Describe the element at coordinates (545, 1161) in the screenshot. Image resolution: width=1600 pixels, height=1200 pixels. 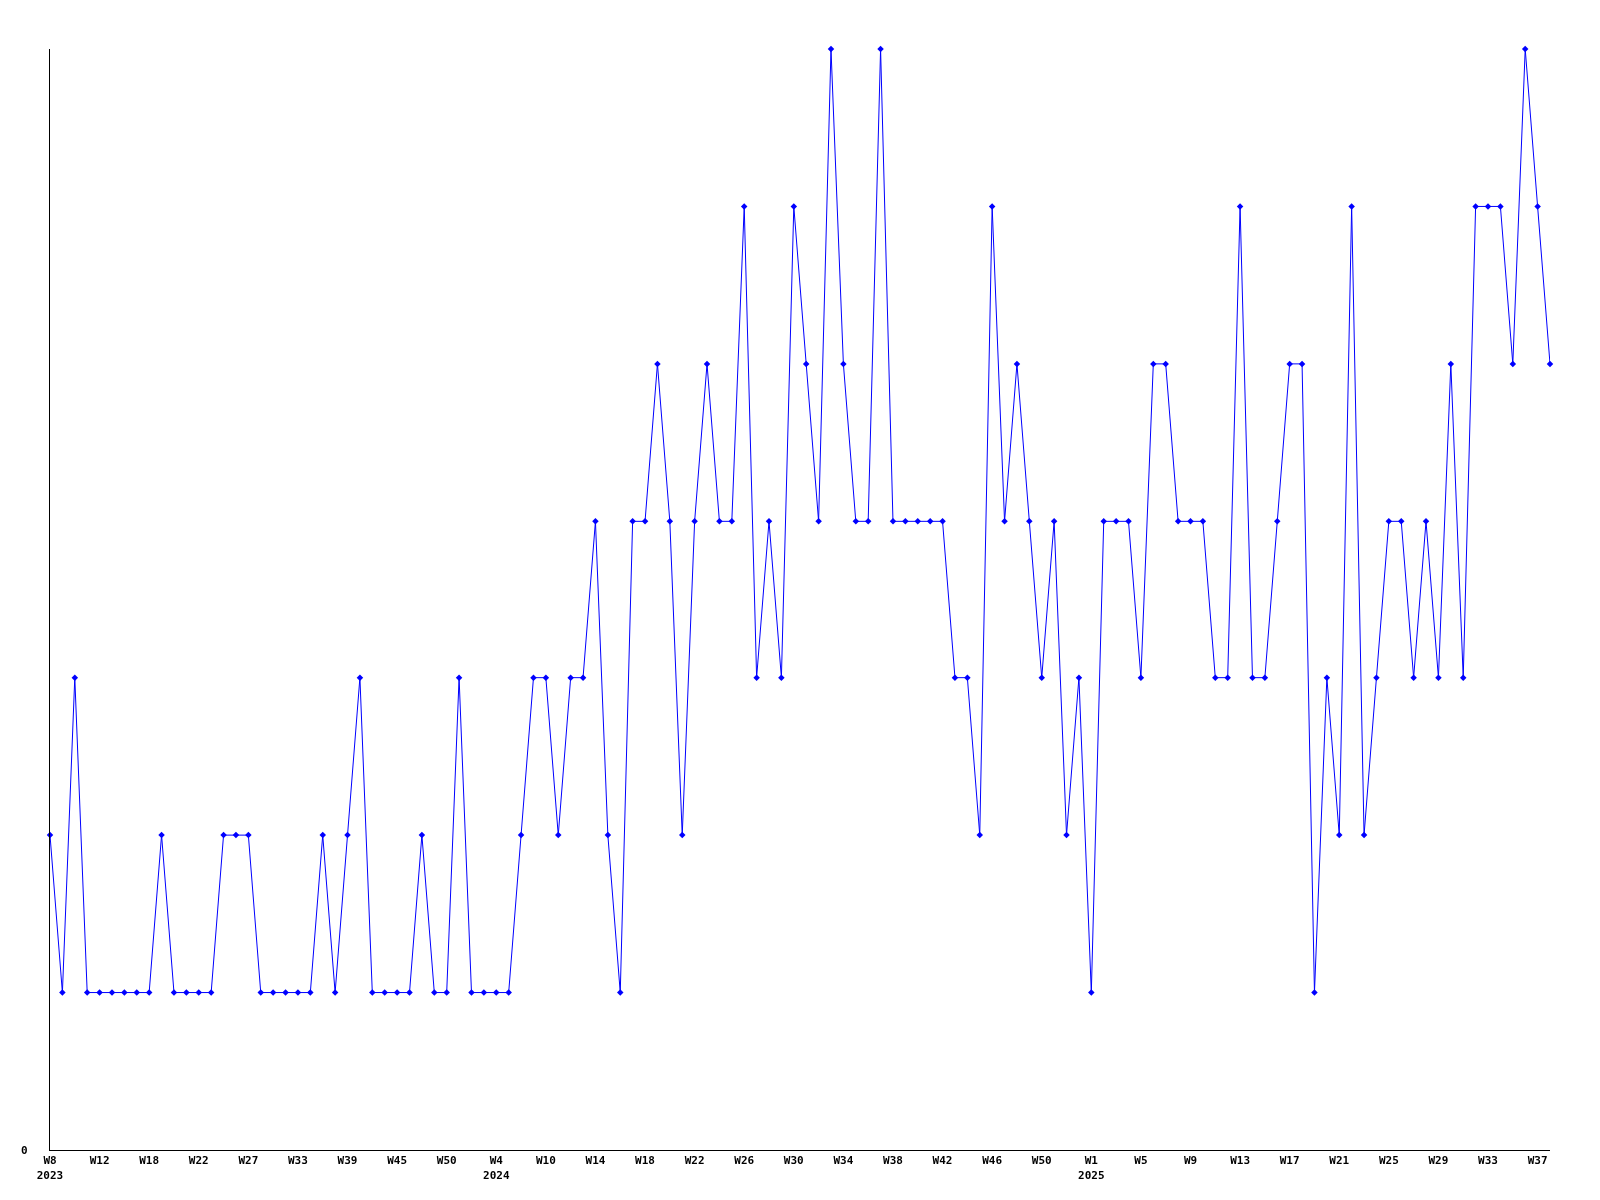
I see `x-tick-label: W10` at that location.